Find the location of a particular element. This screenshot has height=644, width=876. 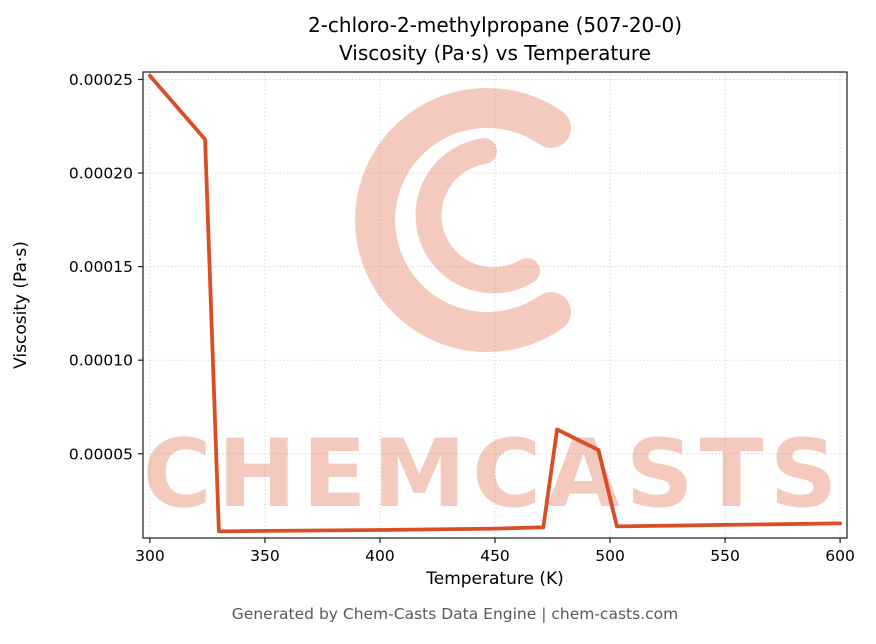

x-tick-label: 550 is located at coordinates (725, 556).